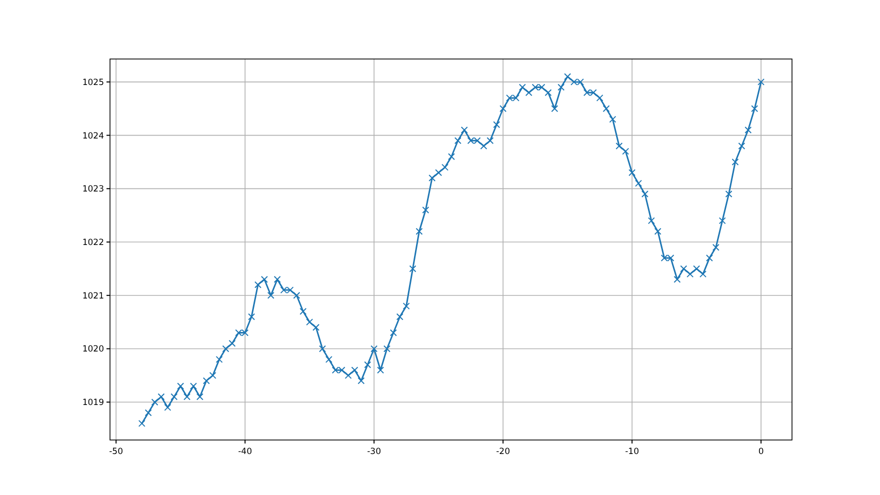  I want to click on y-tick-label: 1022, so click(93, 243).